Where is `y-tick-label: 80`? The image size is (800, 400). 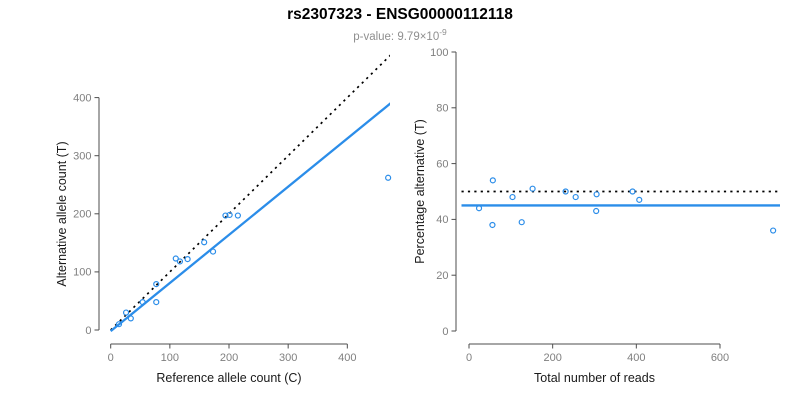
y-tick-label: 80 is located at coordinates (442, 109).